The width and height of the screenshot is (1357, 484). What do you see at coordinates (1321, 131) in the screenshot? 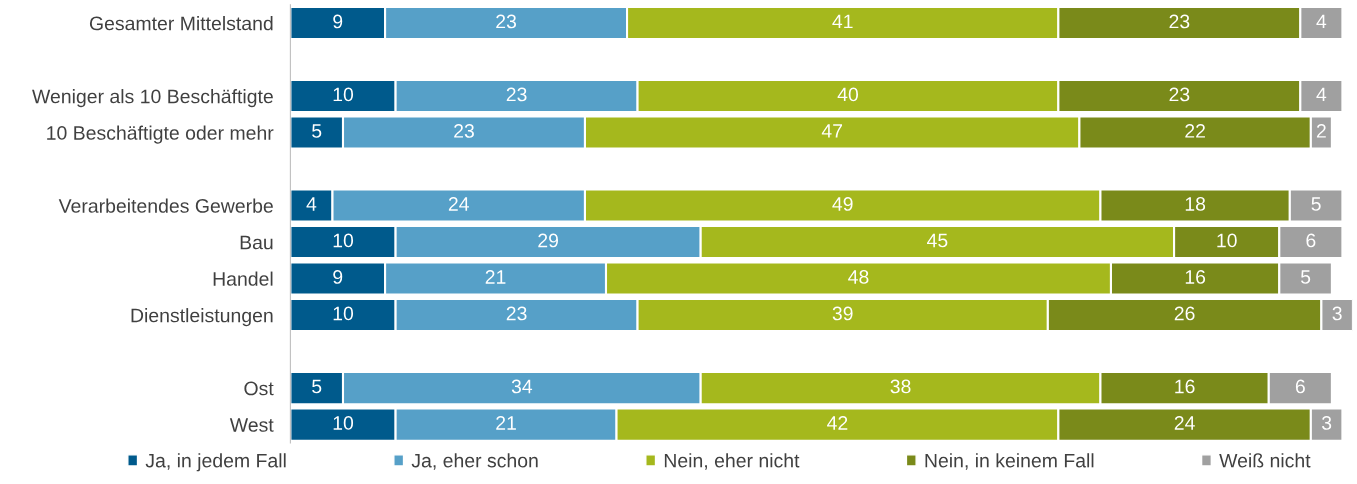
I see `data-label: 2` at bounding box center [1321, 131].